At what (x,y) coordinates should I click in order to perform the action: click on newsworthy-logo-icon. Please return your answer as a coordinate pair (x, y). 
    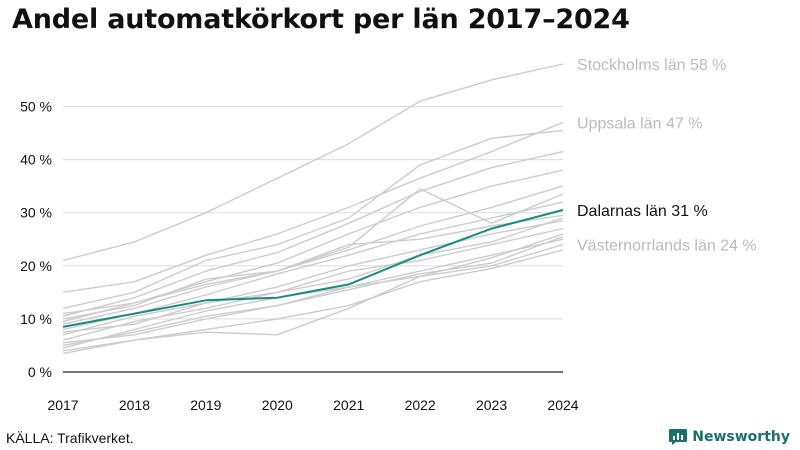
    Looking at the image, I should click on (678, 437).